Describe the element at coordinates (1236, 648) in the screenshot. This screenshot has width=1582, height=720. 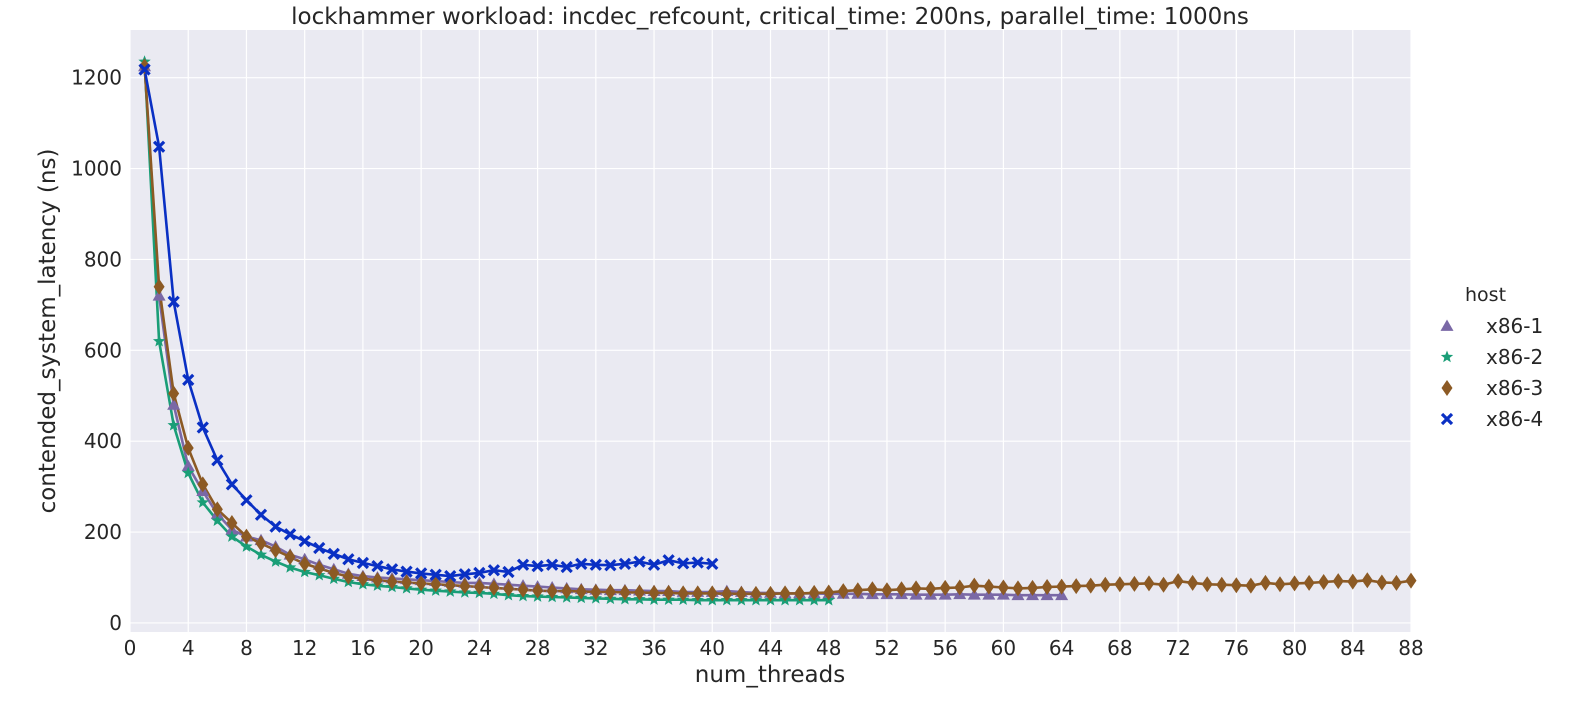
I see `x-tick-label: 76` at that location.